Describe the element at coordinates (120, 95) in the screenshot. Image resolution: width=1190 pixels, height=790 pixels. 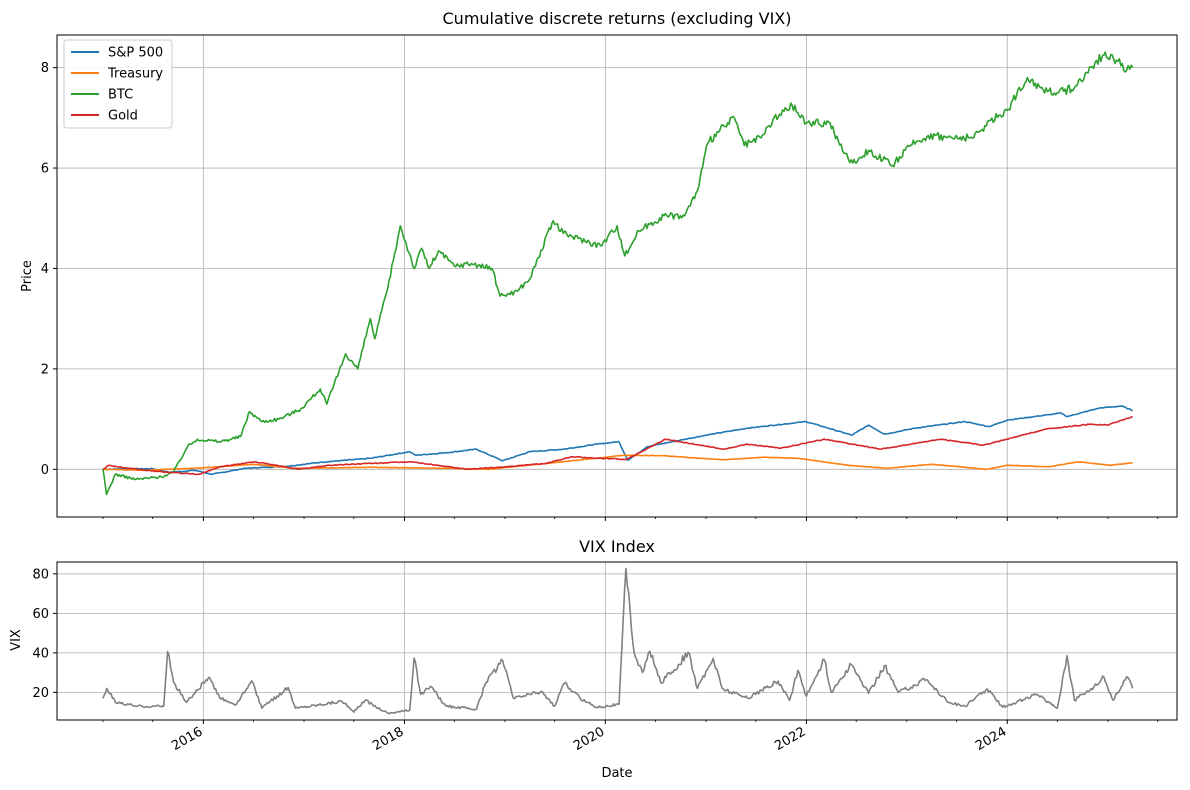
I see `legend-label: BTC` at that location.